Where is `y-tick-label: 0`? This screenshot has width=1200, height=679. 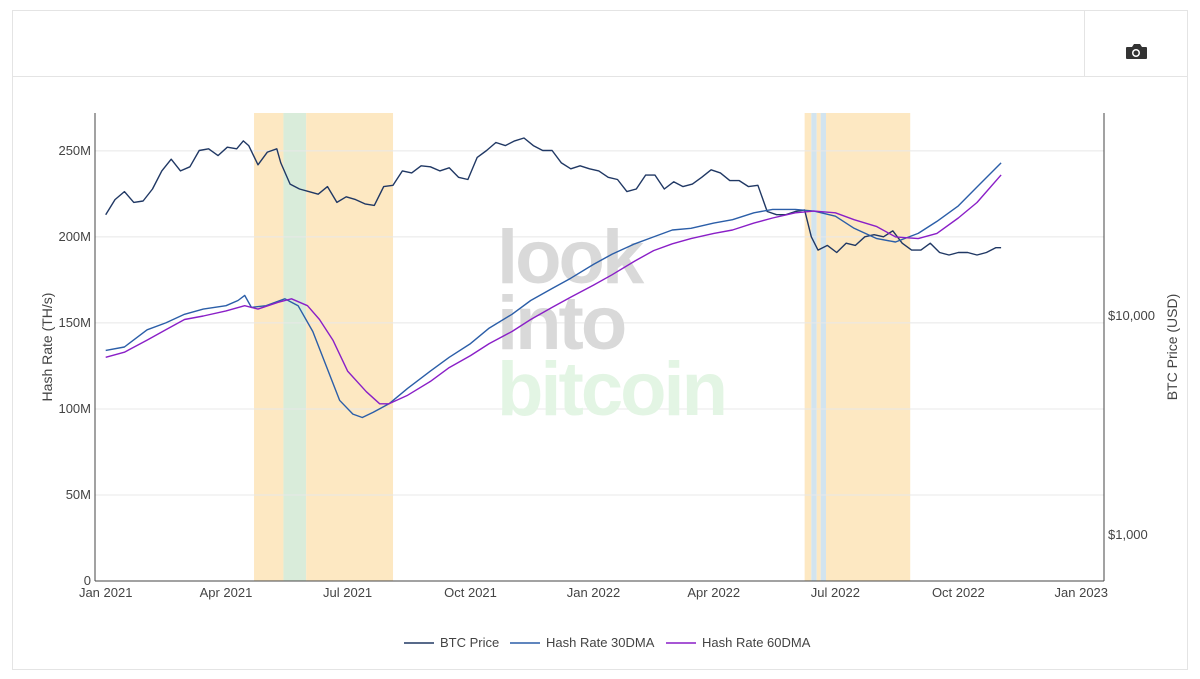 y-tick-label: 0 is located at coordinates (87, 580).